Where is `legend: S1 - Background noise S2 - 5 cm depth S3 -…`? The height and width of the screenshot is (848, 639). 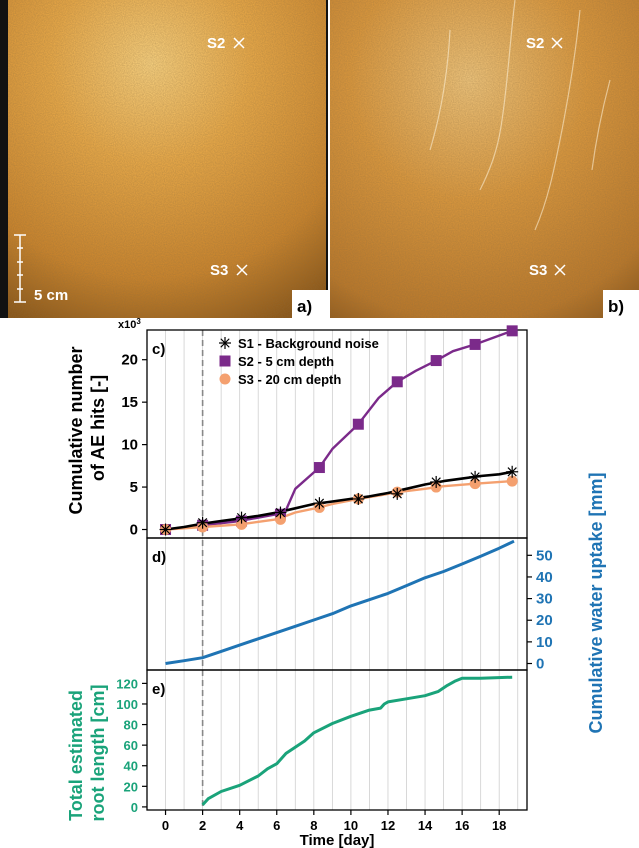
legend: S1 - Background noise S2 - 5 cm depth S3 -… is located at coordinates (299, 361).